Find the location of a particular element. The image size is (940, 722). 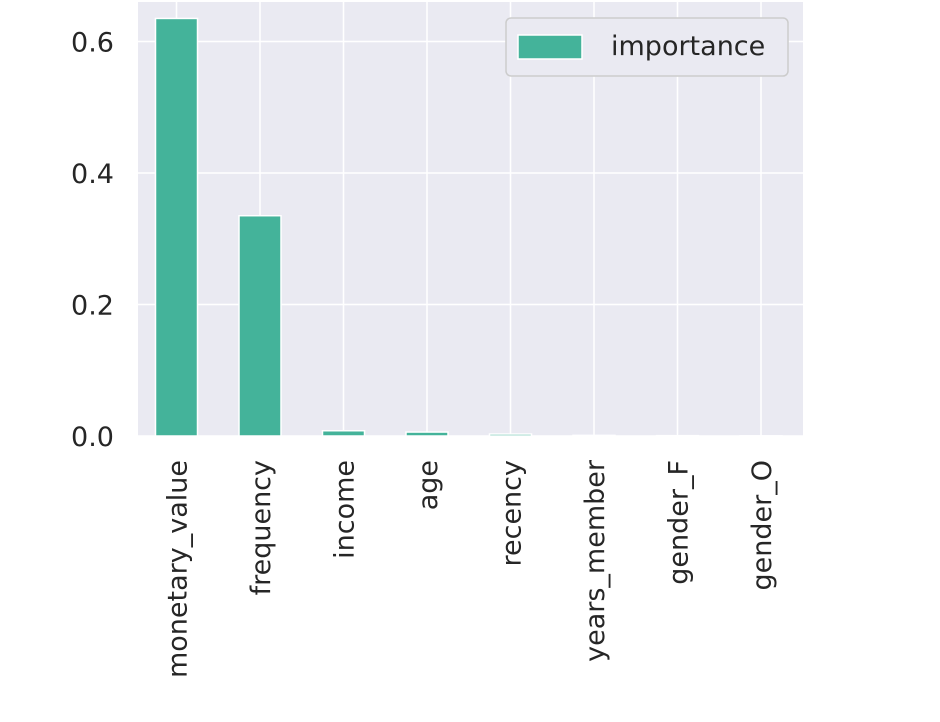

legend-box is located at coordinates (647, 47).